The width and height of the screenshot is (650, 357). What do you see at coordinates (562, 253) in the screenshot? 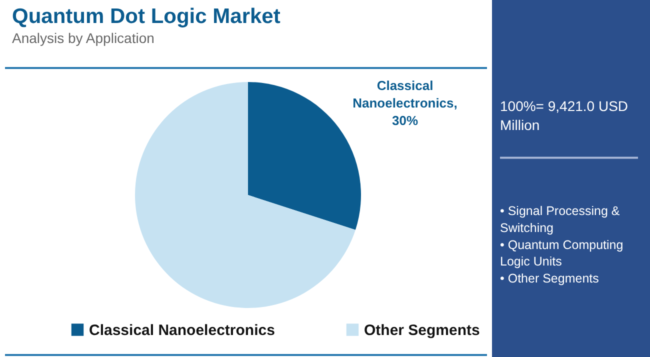
I see `text: • Quantum Computing Logic Units` at bounding box center [562, 253].